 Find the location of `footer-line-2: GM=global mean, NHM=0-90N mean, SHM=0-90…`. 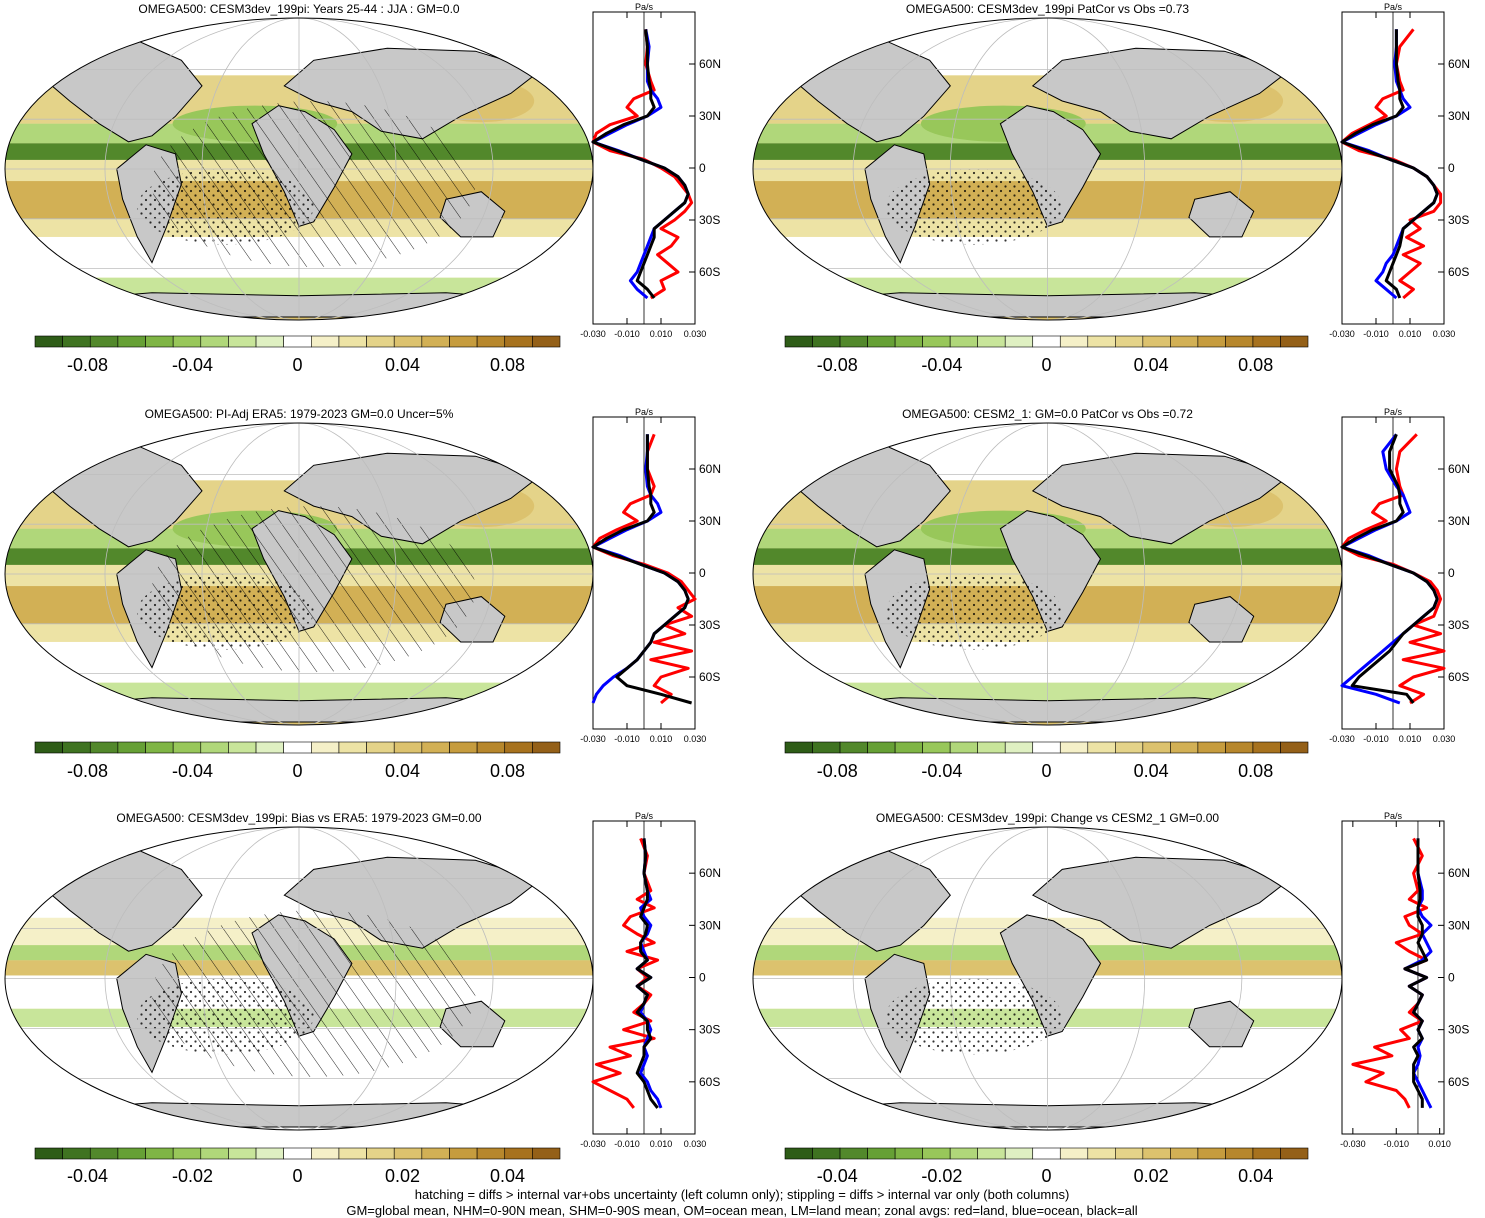

footer-line-2: GM=global mean, NHM=0-90N mean, SHM=0-90… is located at coordinates (741, 1210).